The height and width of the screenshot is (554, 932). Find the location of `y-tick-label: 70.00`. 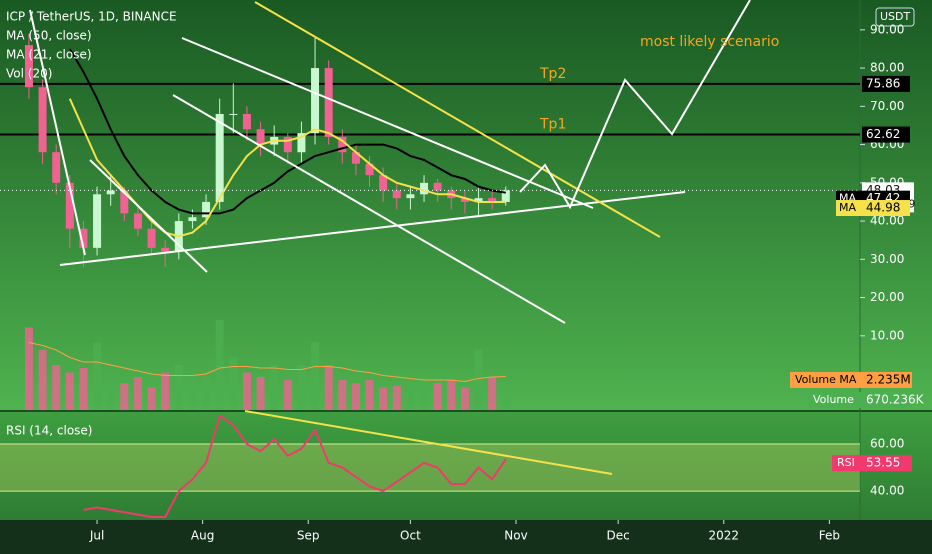

y-tick-label: 70.00 is located at coordinates (887, 106).